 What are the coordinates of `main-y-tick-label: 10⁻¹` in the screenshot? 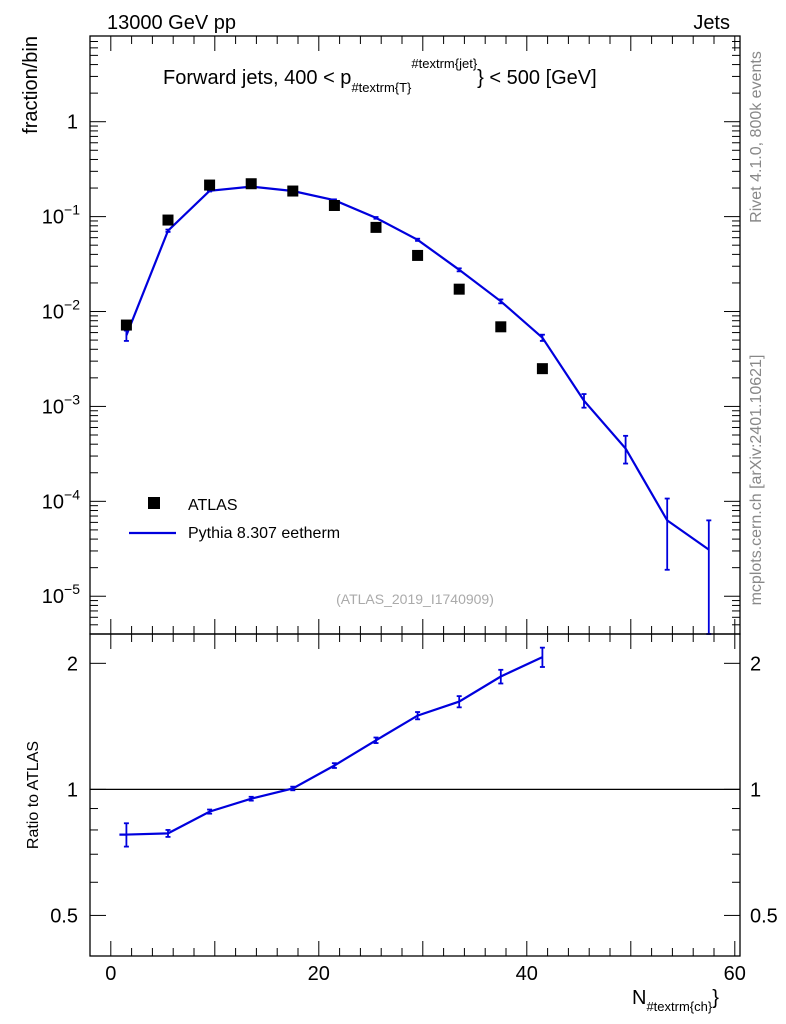 It's located at (61, 215).